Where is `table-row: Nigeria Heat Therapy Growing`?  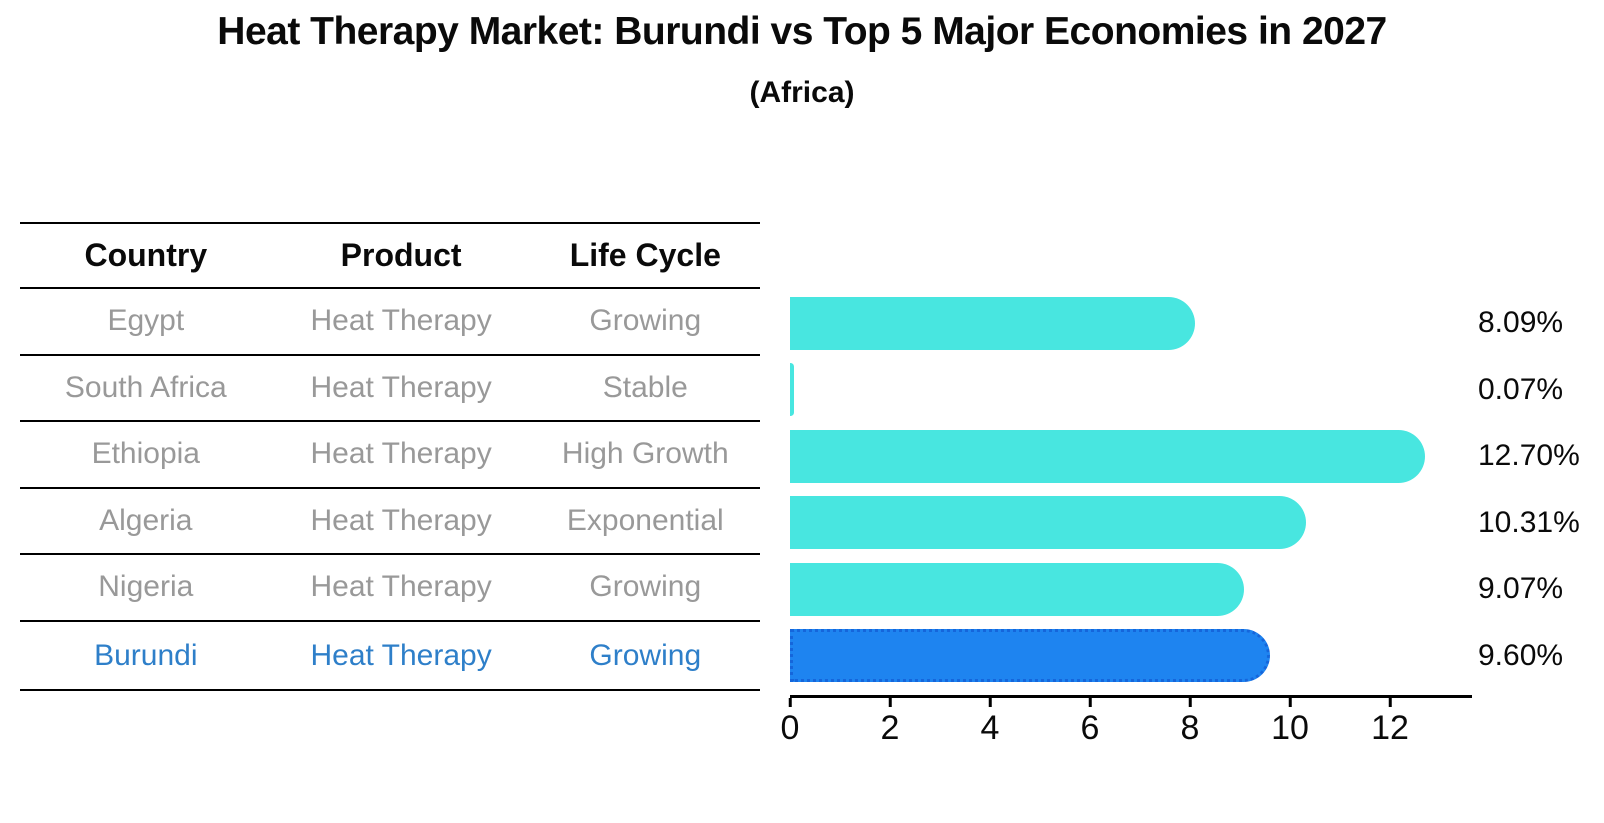
table-row: Nigeria Heat Therapy Growing is located at coordinates (390, 588).